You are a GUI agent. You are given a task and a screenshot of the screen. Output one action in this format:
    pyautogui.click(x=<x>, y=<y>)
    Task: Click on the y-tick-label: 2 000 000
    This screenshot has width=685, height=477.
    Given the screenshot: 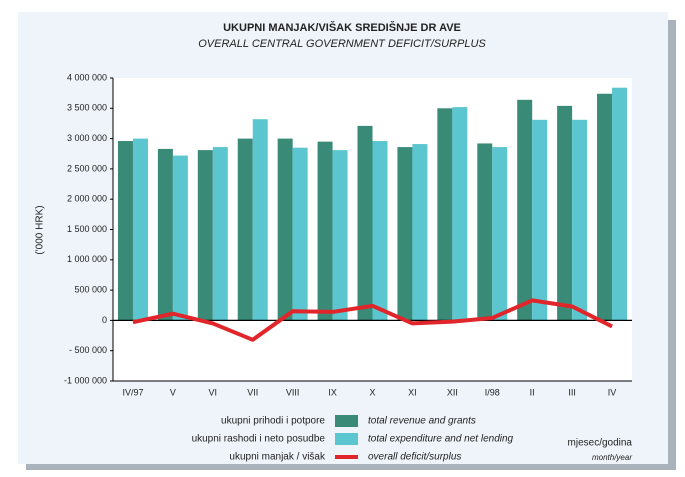 What is the action you would take?
    pyautogui.click(x=87, y=199)
    